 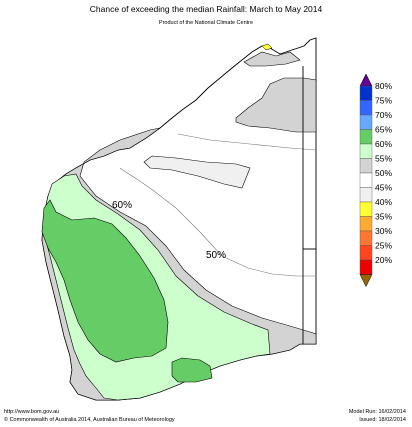 What do you see at coordinates (383, 202) in the screenshot?
I see `legend-label: 40%` at bounding box center [383, 202].